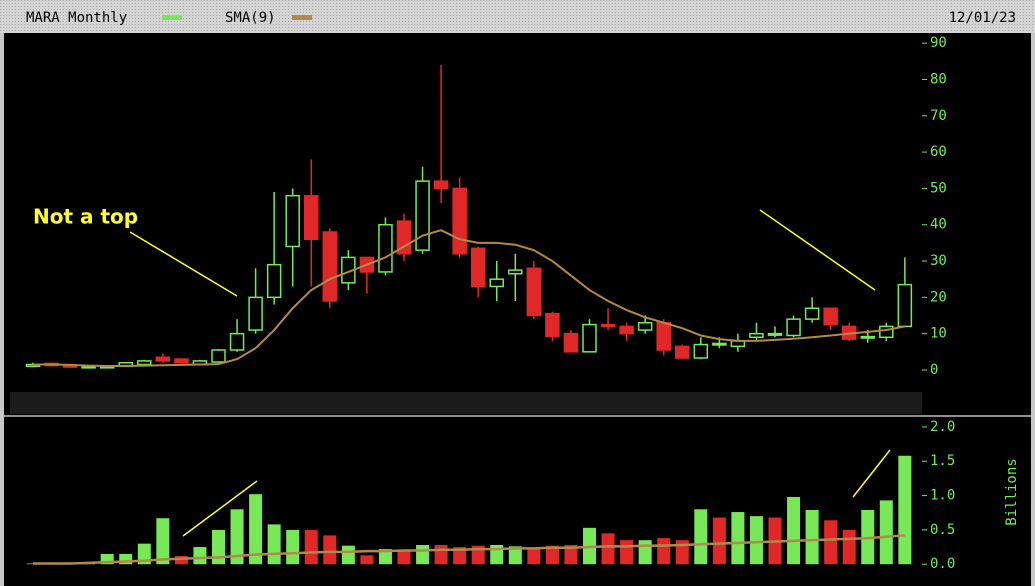 The image size is (1035, 586). What do you see at coordinates (302, 17) in the screenshot?
I see `legend-swatch` at bounding box center [302, 17].